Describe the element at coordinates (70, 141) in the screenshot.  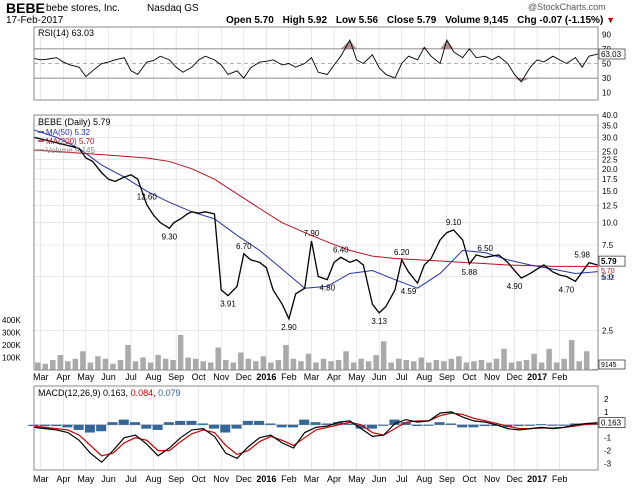
I see `legend-entry: MA(200) 5.70` at that location.